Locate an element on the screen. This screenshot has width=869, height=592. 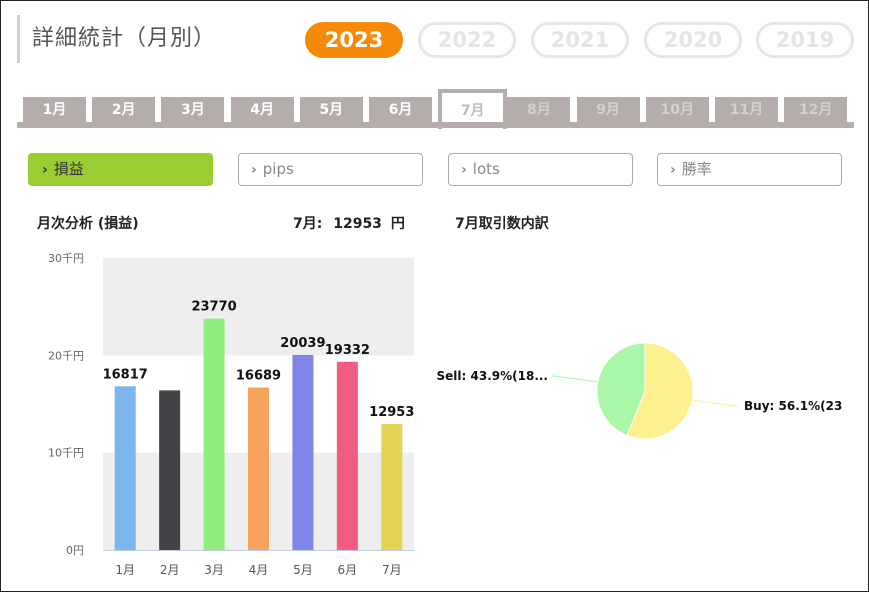
tab-bar-underline is located at coordinates (435, 125).